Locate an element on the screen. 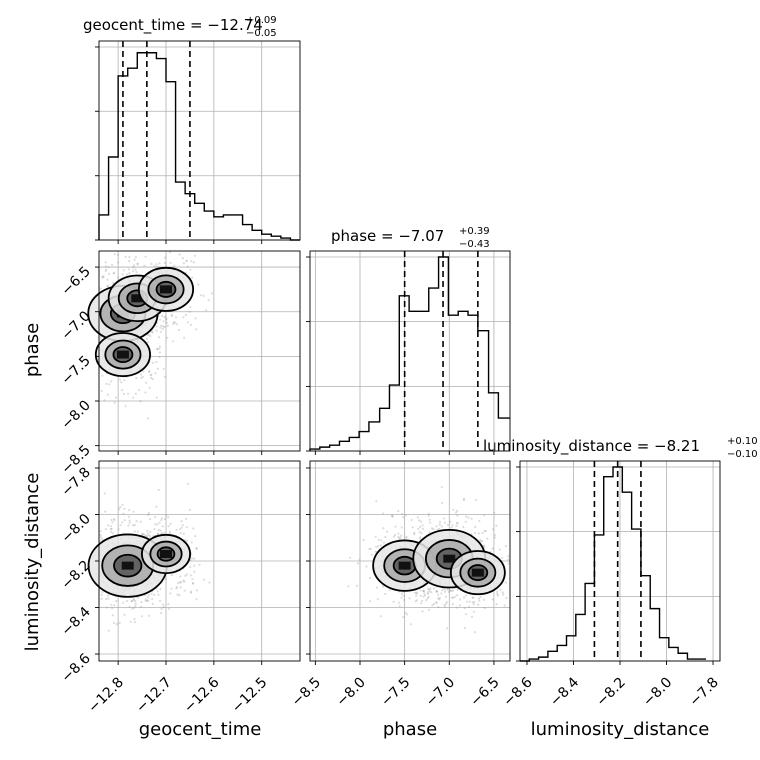  panel-frame is located at coordinates (410, 561).